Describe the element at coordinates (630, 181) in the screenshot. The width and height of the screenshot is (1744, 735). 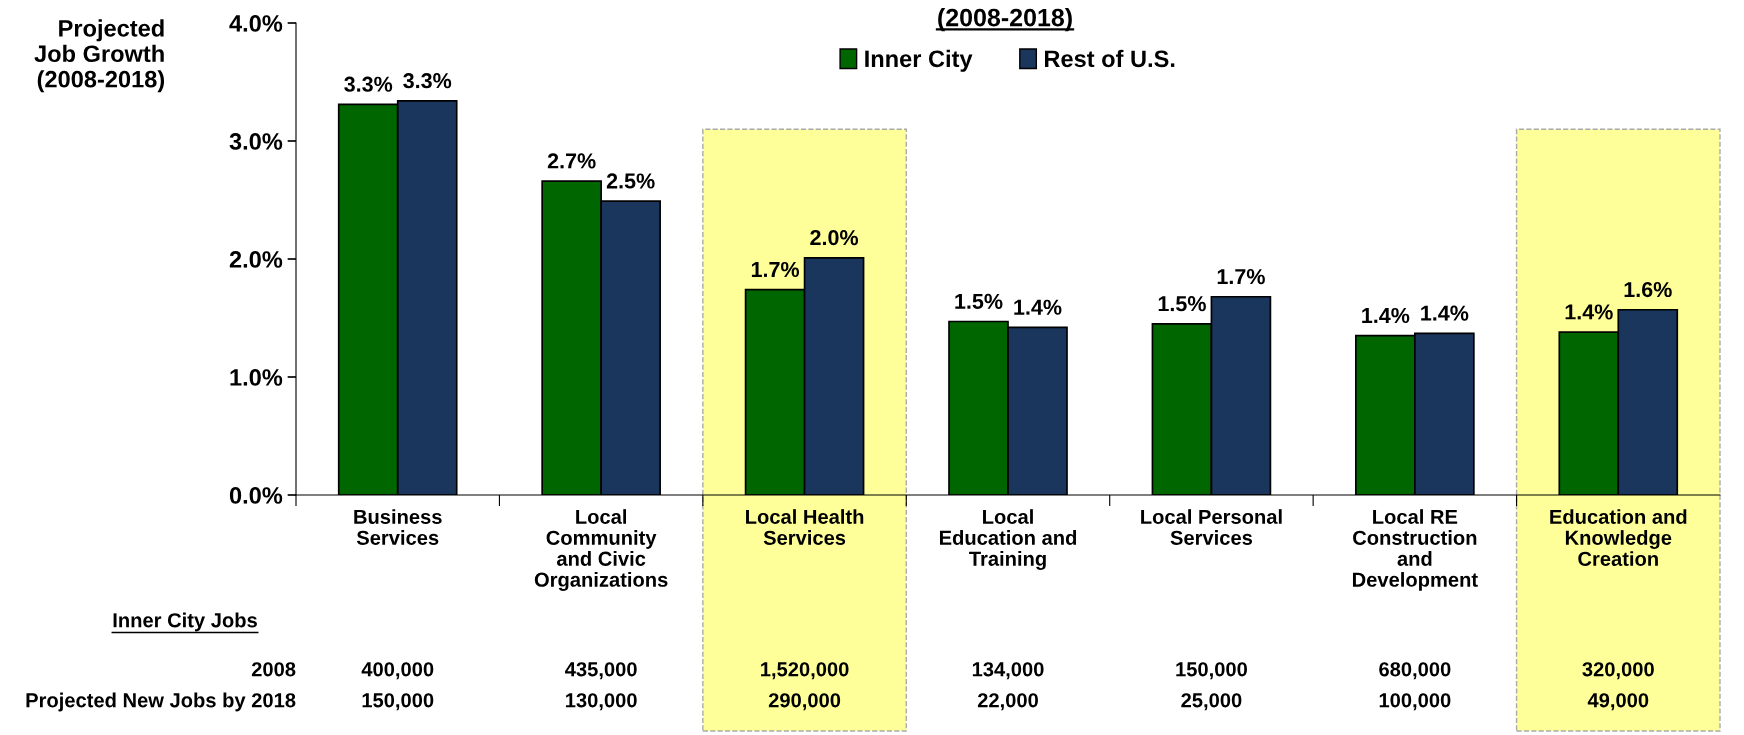
I see `data-label: 2.5%` at that location.